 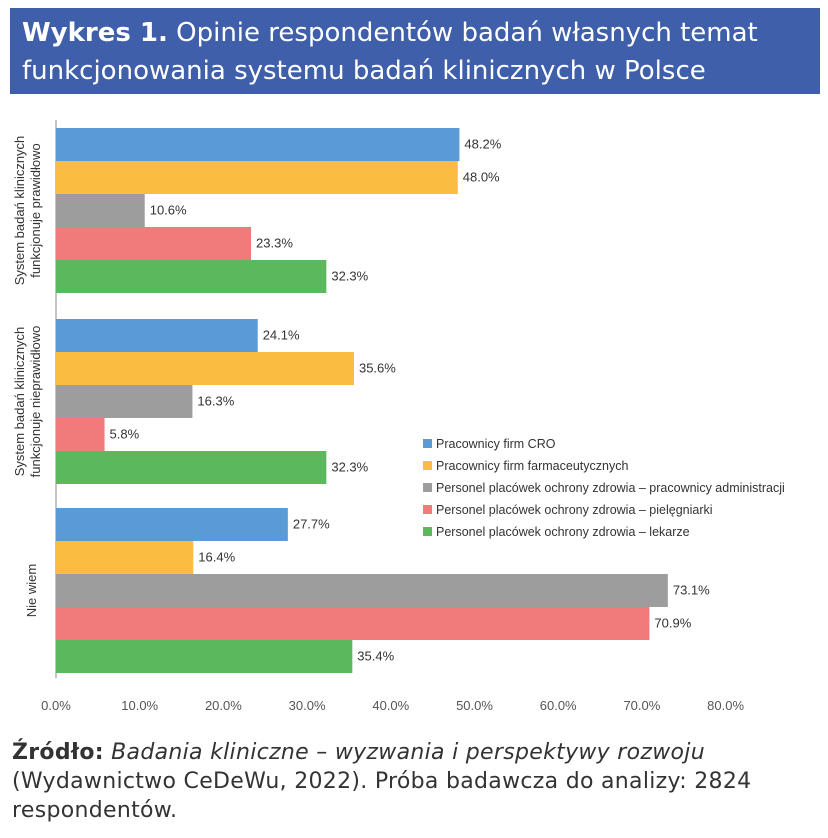 I want to click on bar-value-label: 73.1%, so click(x=691, y=590).